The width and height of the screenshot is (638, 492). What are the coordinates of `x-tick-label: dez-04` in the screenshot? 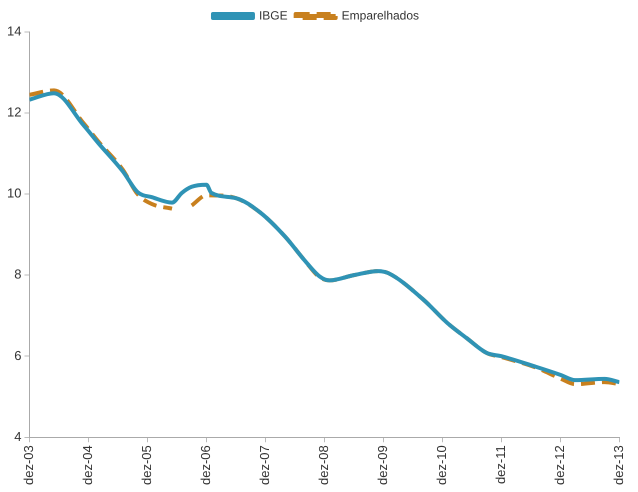 It's located at (88, 465).